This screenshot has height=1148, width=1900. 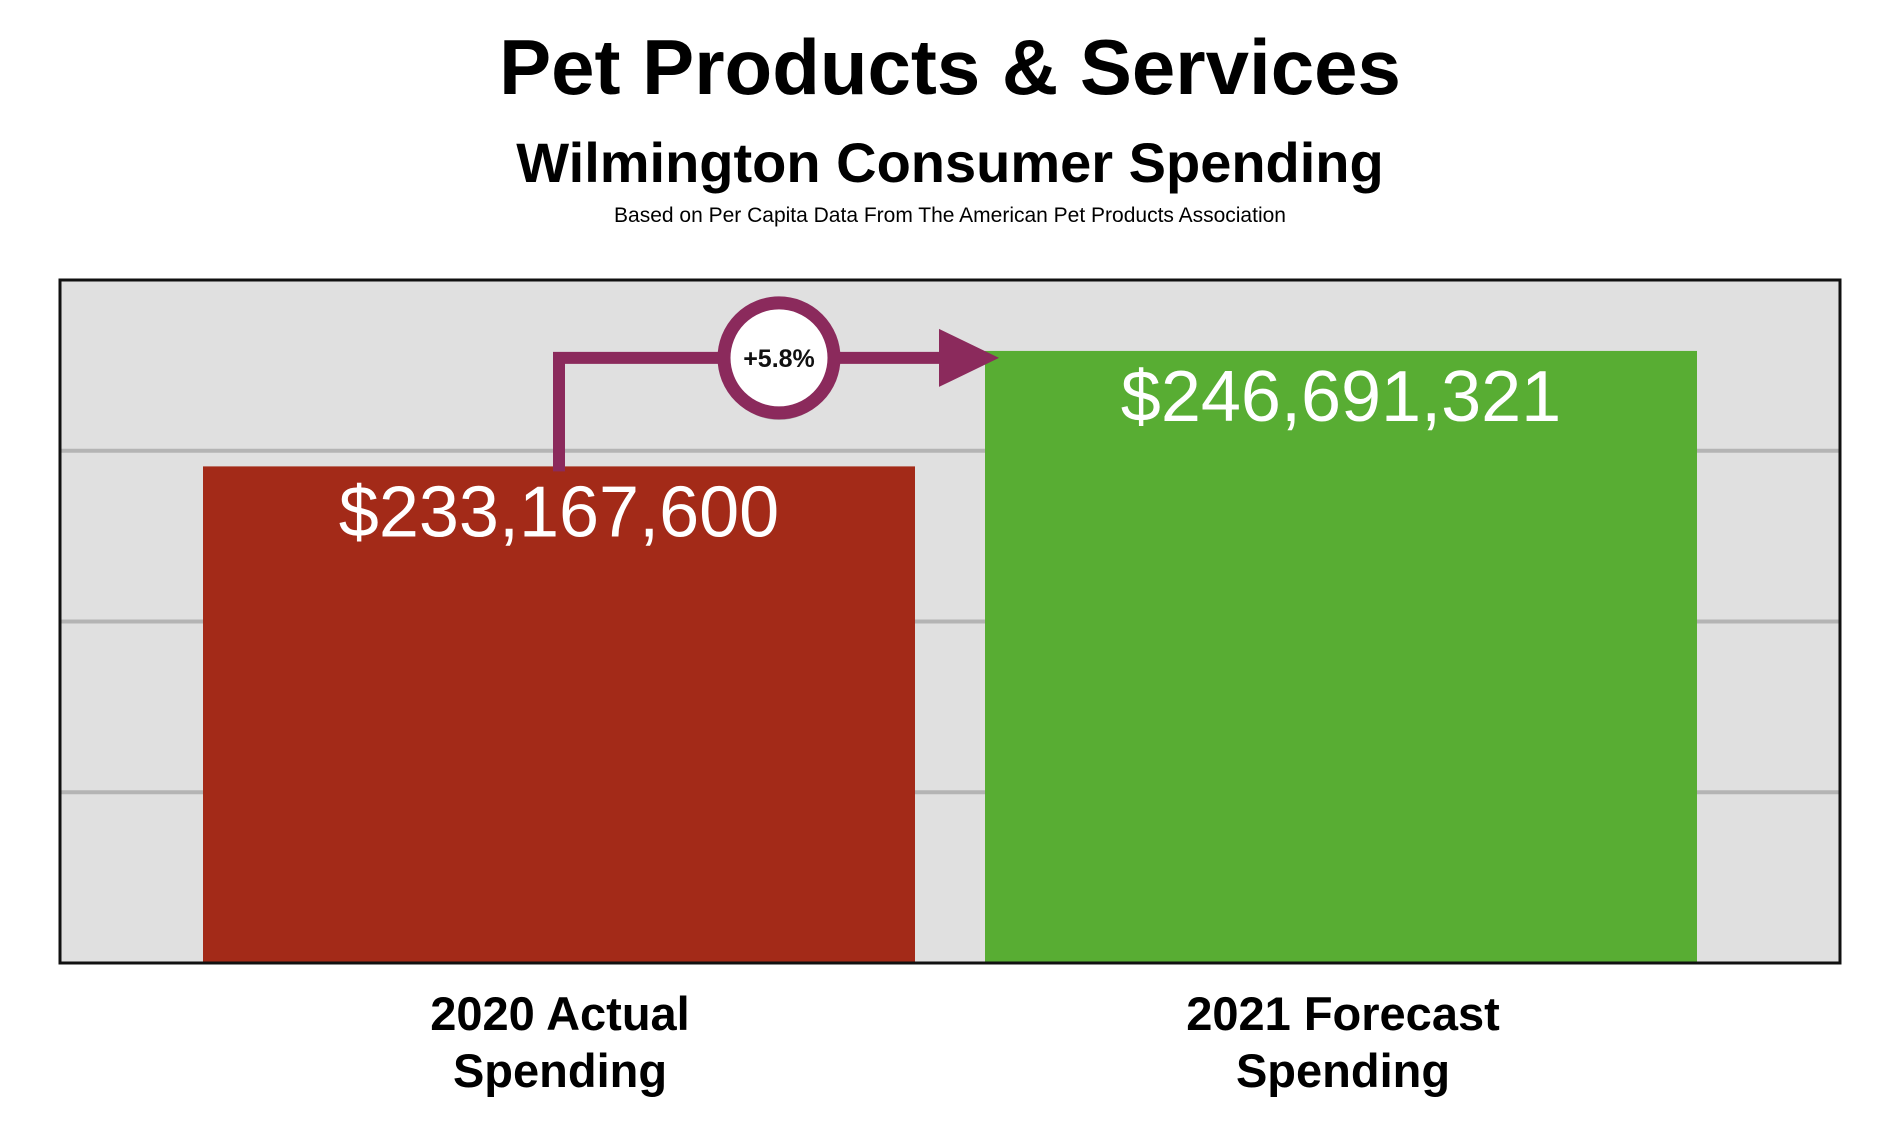 What do you see at coordinates (1343, 1042) in the screenshot?
I see `x-axis-label-2021: 2021 Forecast Spending` at bounding box center [1343, 1042].